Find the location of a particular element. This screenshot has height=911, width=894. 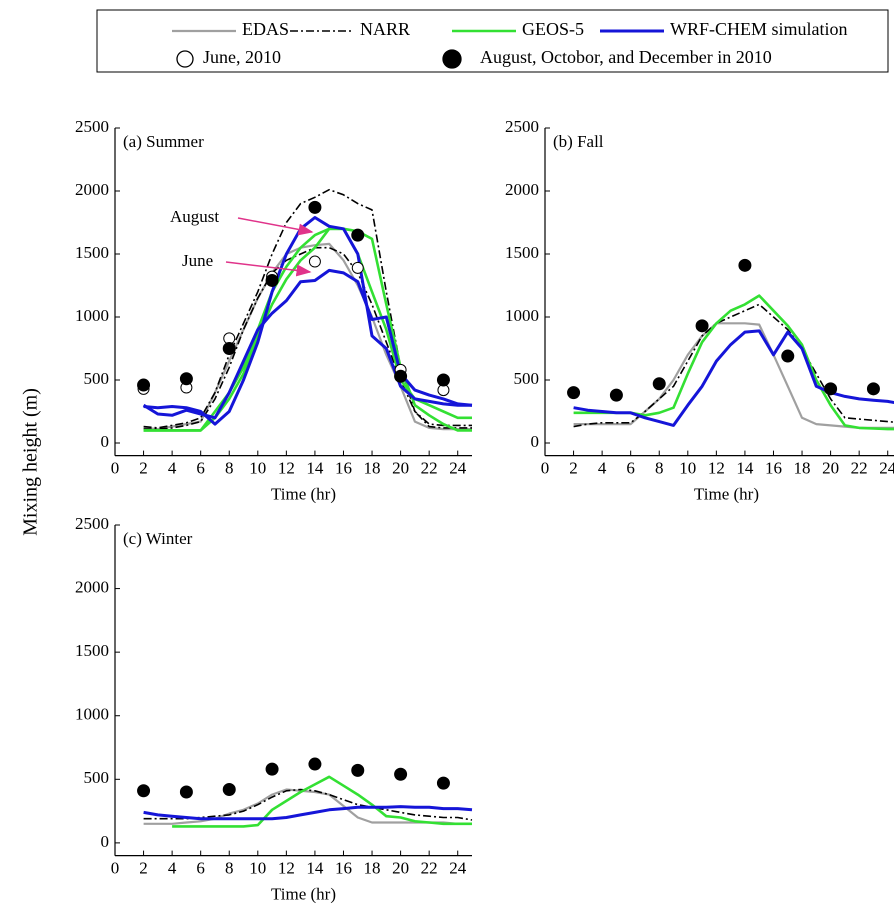

legend-label: August, Octobor, and December in 2010 is located at coordinates (626, 57).